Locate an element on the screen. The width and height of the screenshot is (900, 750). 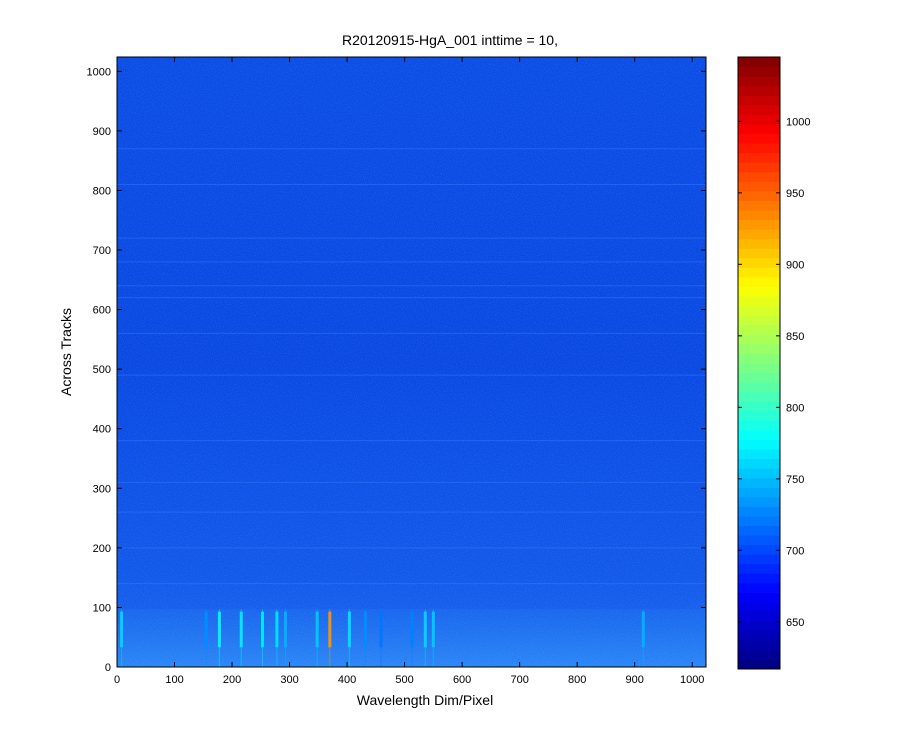
chart-title: R20120915-HgA_001 inttime = 10, is located at coordinates (450, 40).